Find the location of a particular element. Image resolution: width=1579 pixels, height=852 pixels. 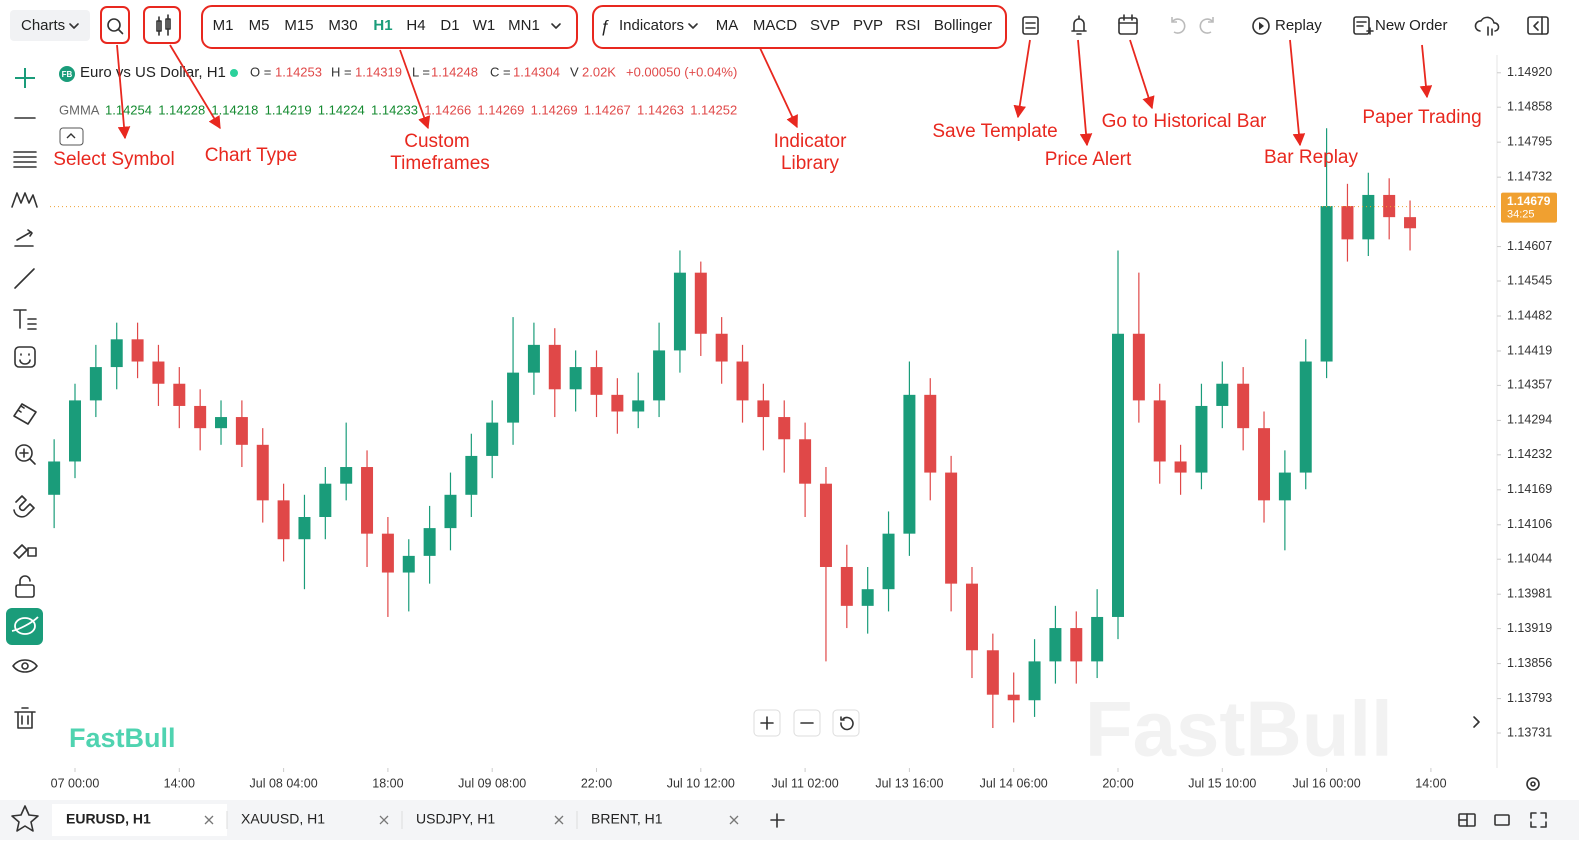

gmma-value: 1.14228 is located at coordinates (181, 109).